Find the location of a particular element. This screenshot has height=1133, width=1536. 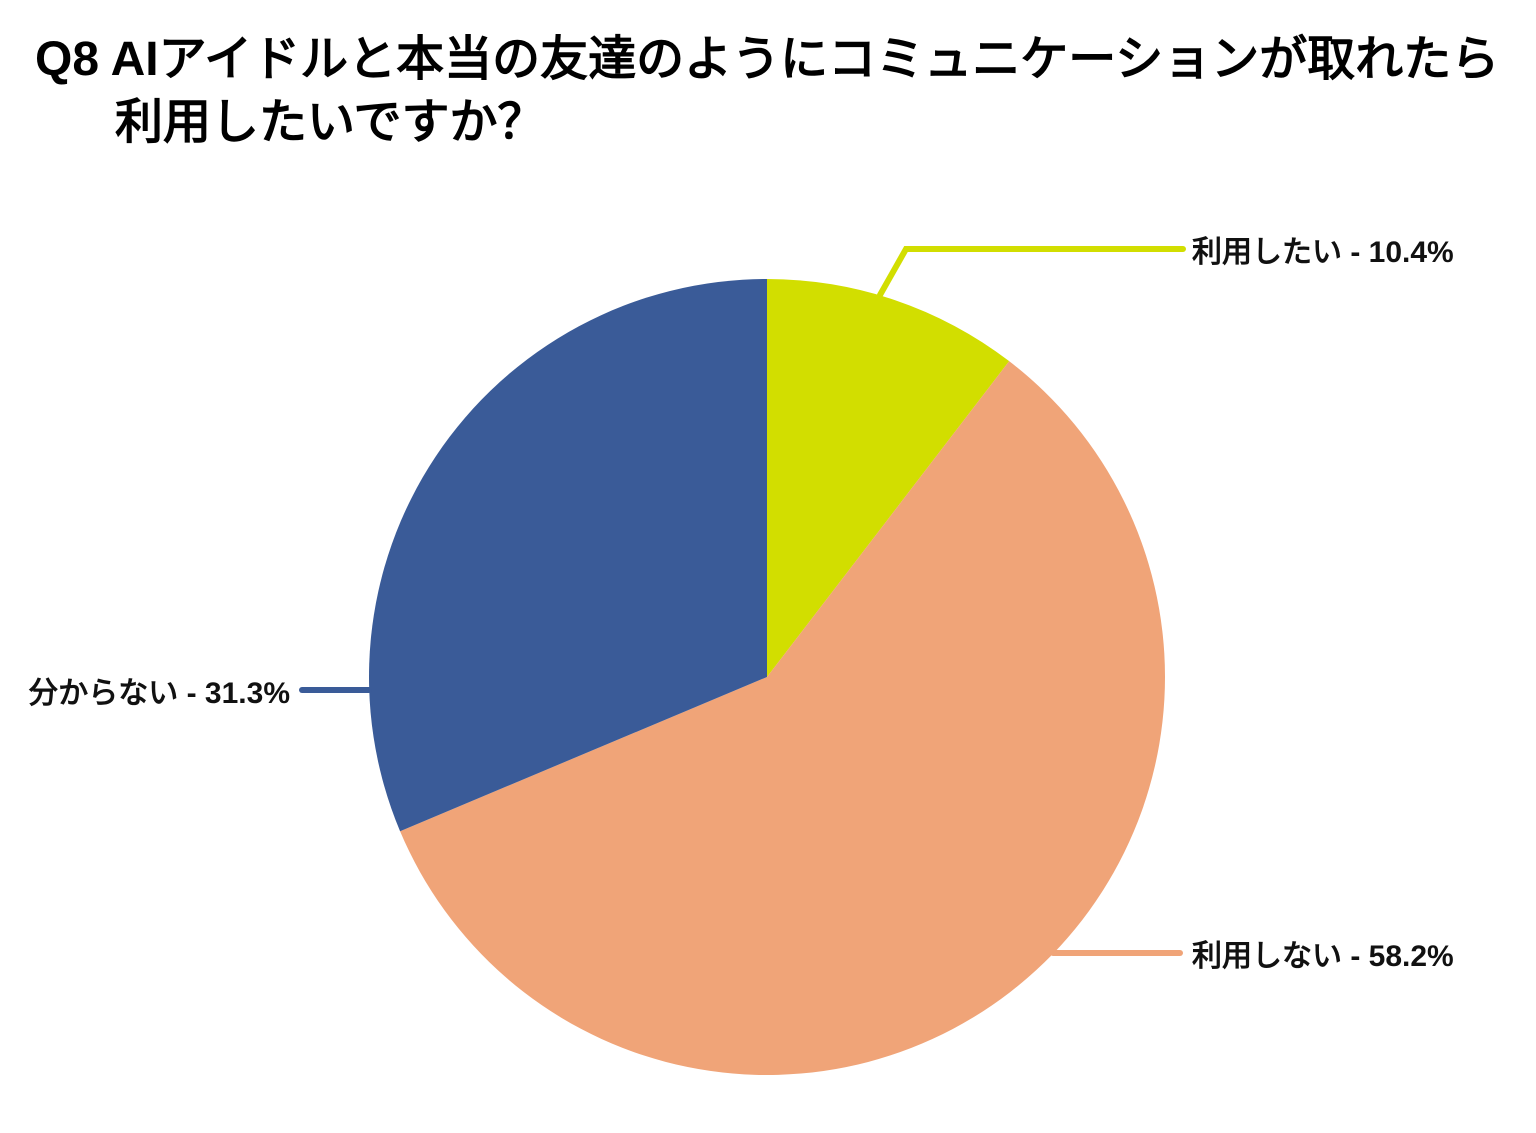

pie-slice-want-to-use is located at coordinates (888, 478).